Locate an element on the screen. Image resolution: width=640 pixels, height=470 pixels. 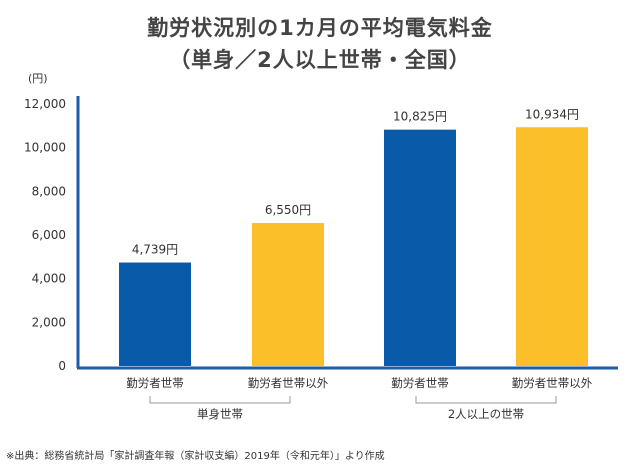
group-label: 単身世帯 is located at coordinates (220, 414).